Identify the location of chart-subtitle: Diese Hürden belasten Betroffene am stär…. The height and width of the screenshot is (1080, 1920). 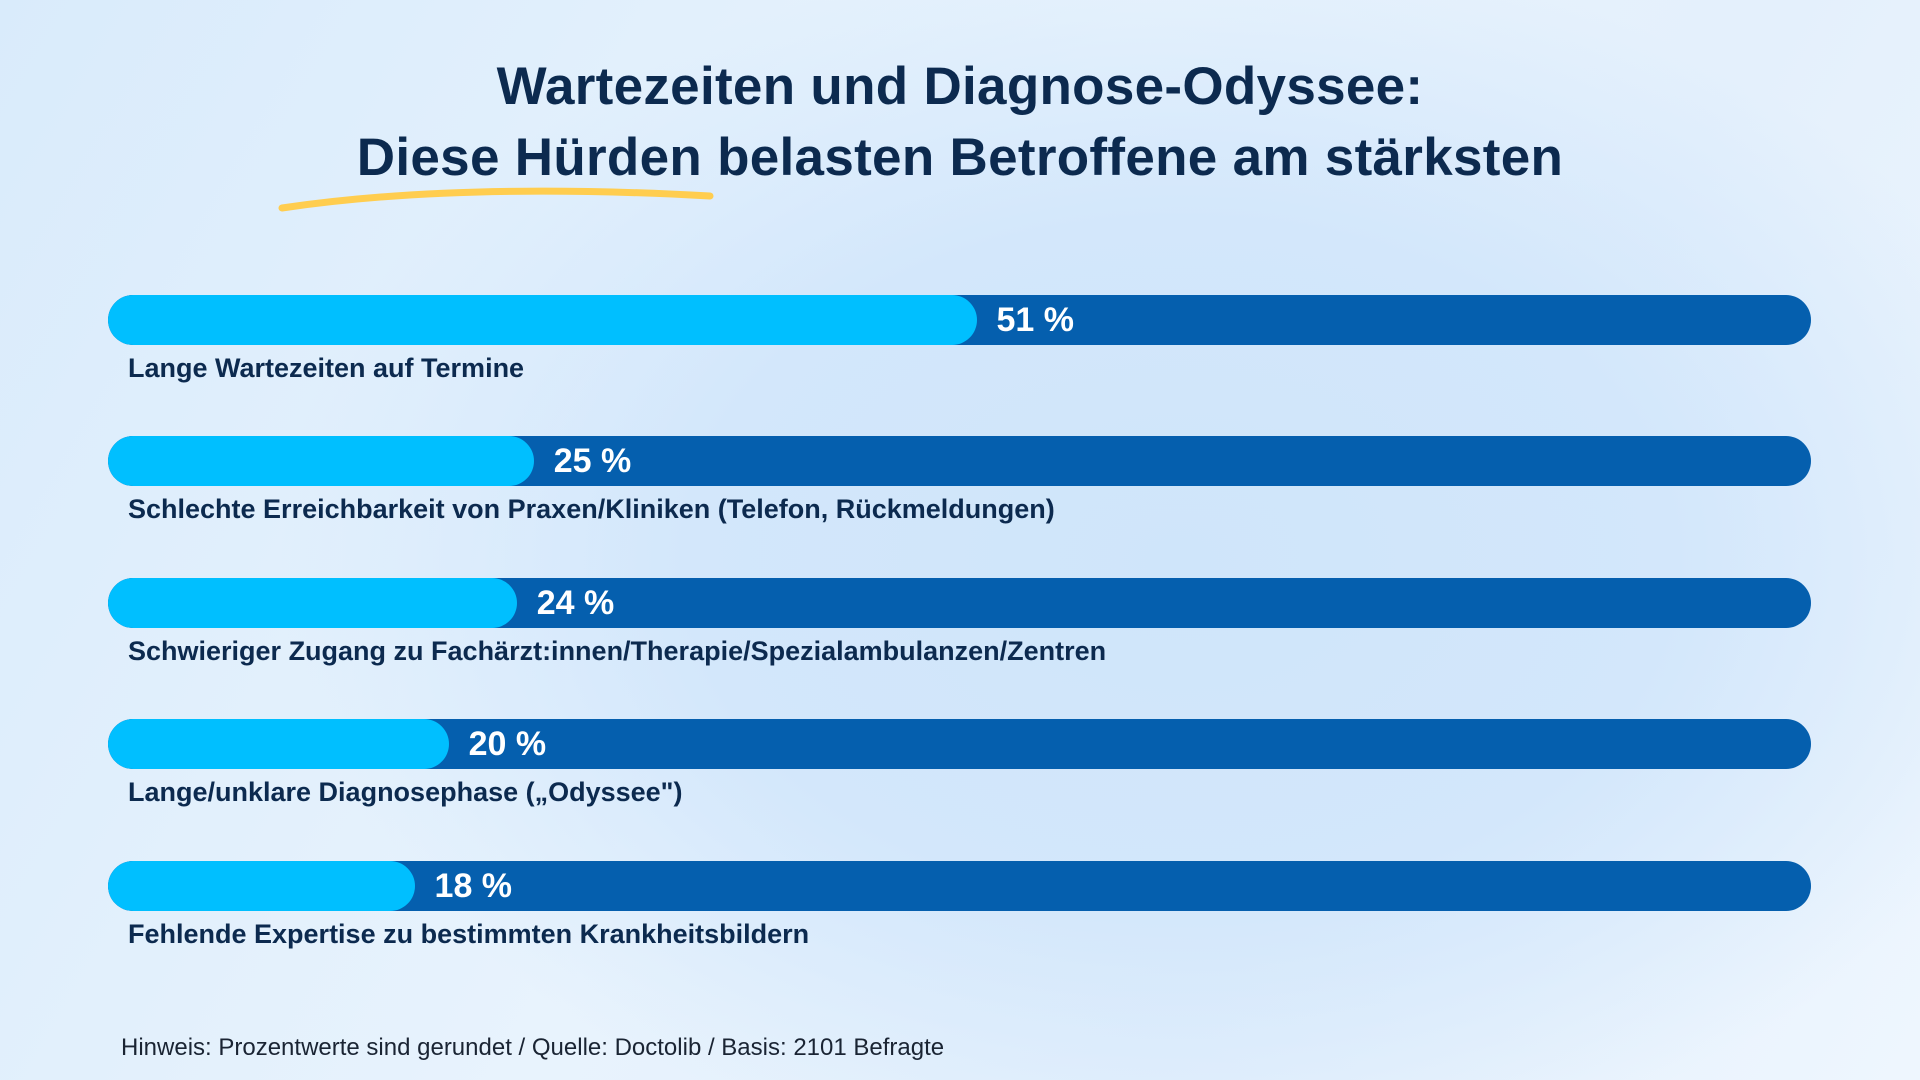
(960, 157).